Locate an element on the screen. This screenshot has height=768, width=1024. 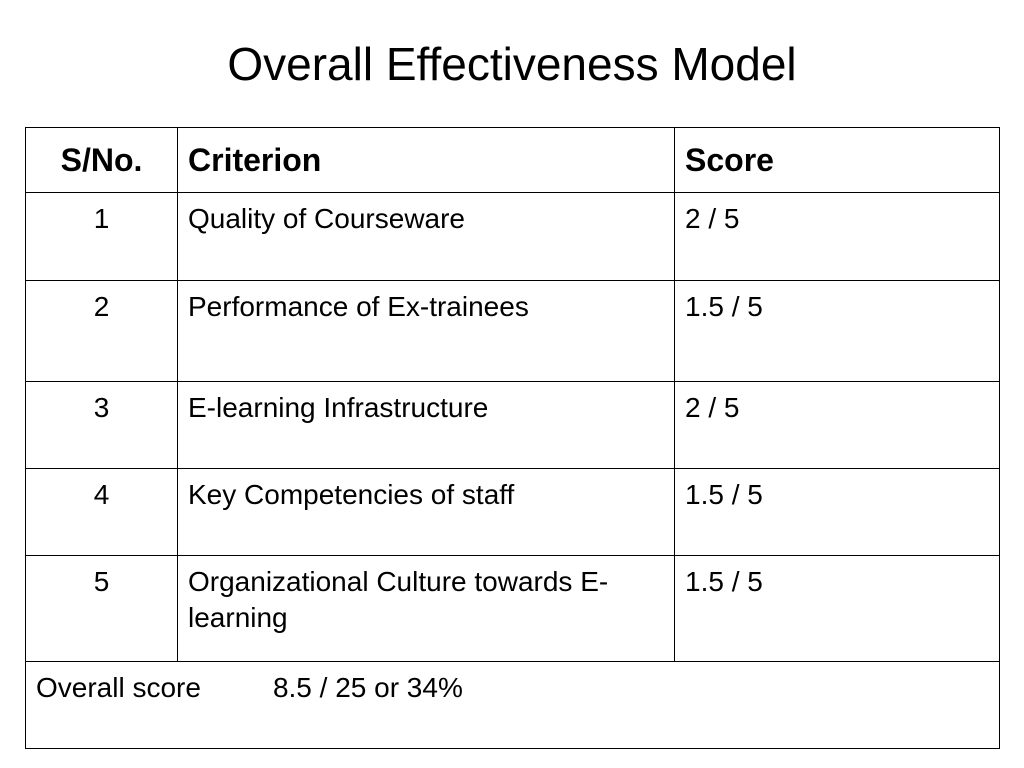
page-title: Overall Effectiveness Model is located at coordinates (512, 64).